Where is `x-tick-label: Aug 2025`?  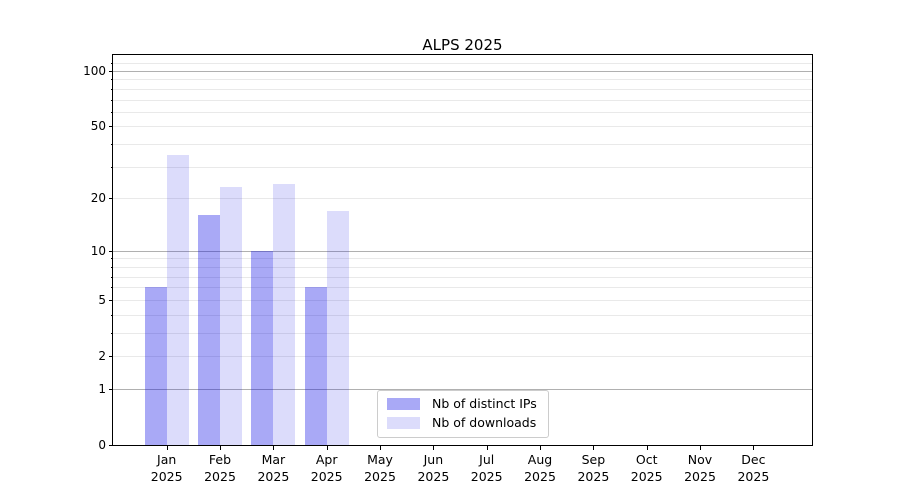
x-tick-label: Aug 2025 is located at coordinates (540, 468).